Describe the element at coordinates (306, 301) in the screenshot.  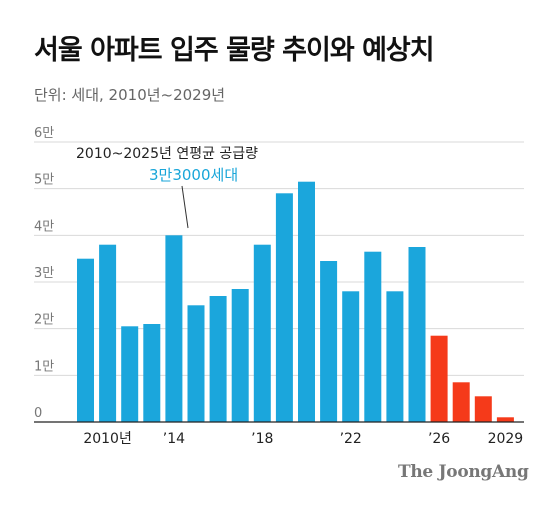
I see `bar-2020` at that location.